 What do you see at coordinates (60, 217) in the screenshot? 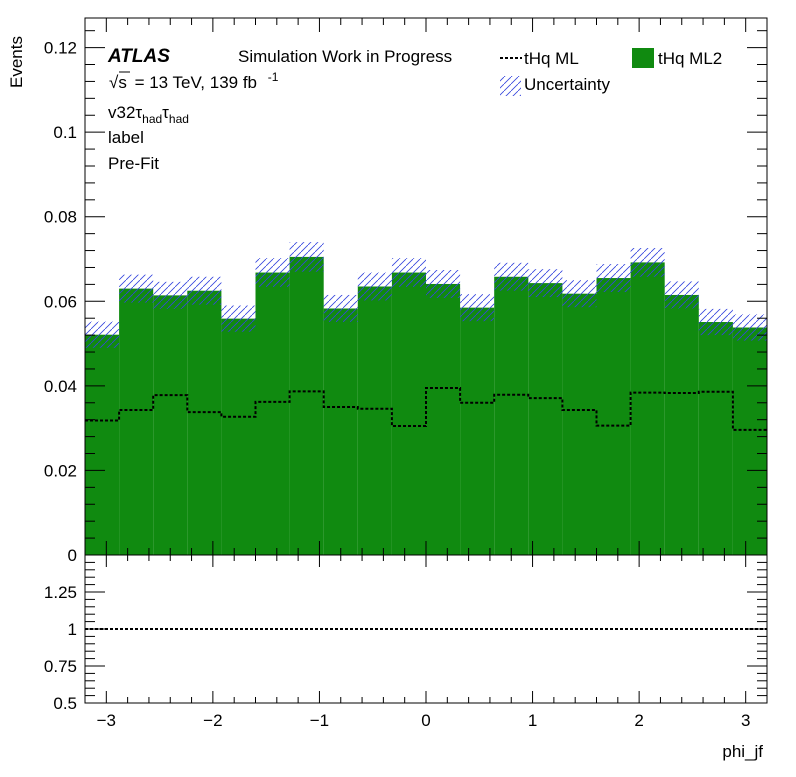
I see `y-tick-label: 0.08` at bounding box center [60, 217].